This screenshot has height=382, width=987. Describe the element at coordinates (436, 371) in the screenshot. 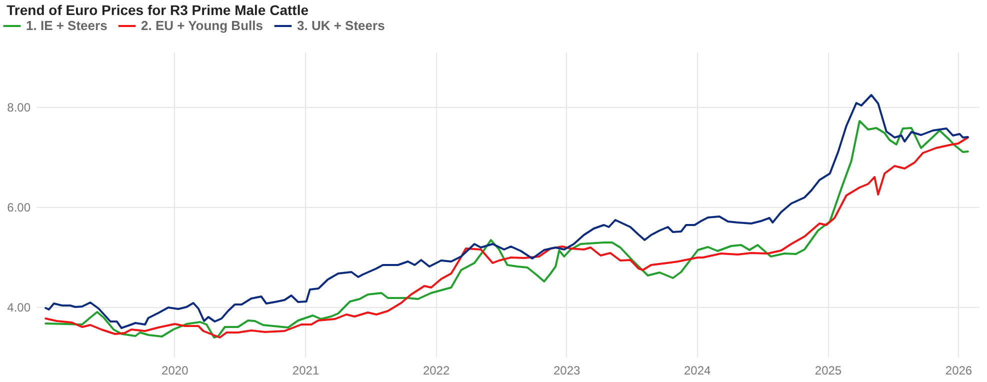

I see `x-tick-label: 2022` at that location.